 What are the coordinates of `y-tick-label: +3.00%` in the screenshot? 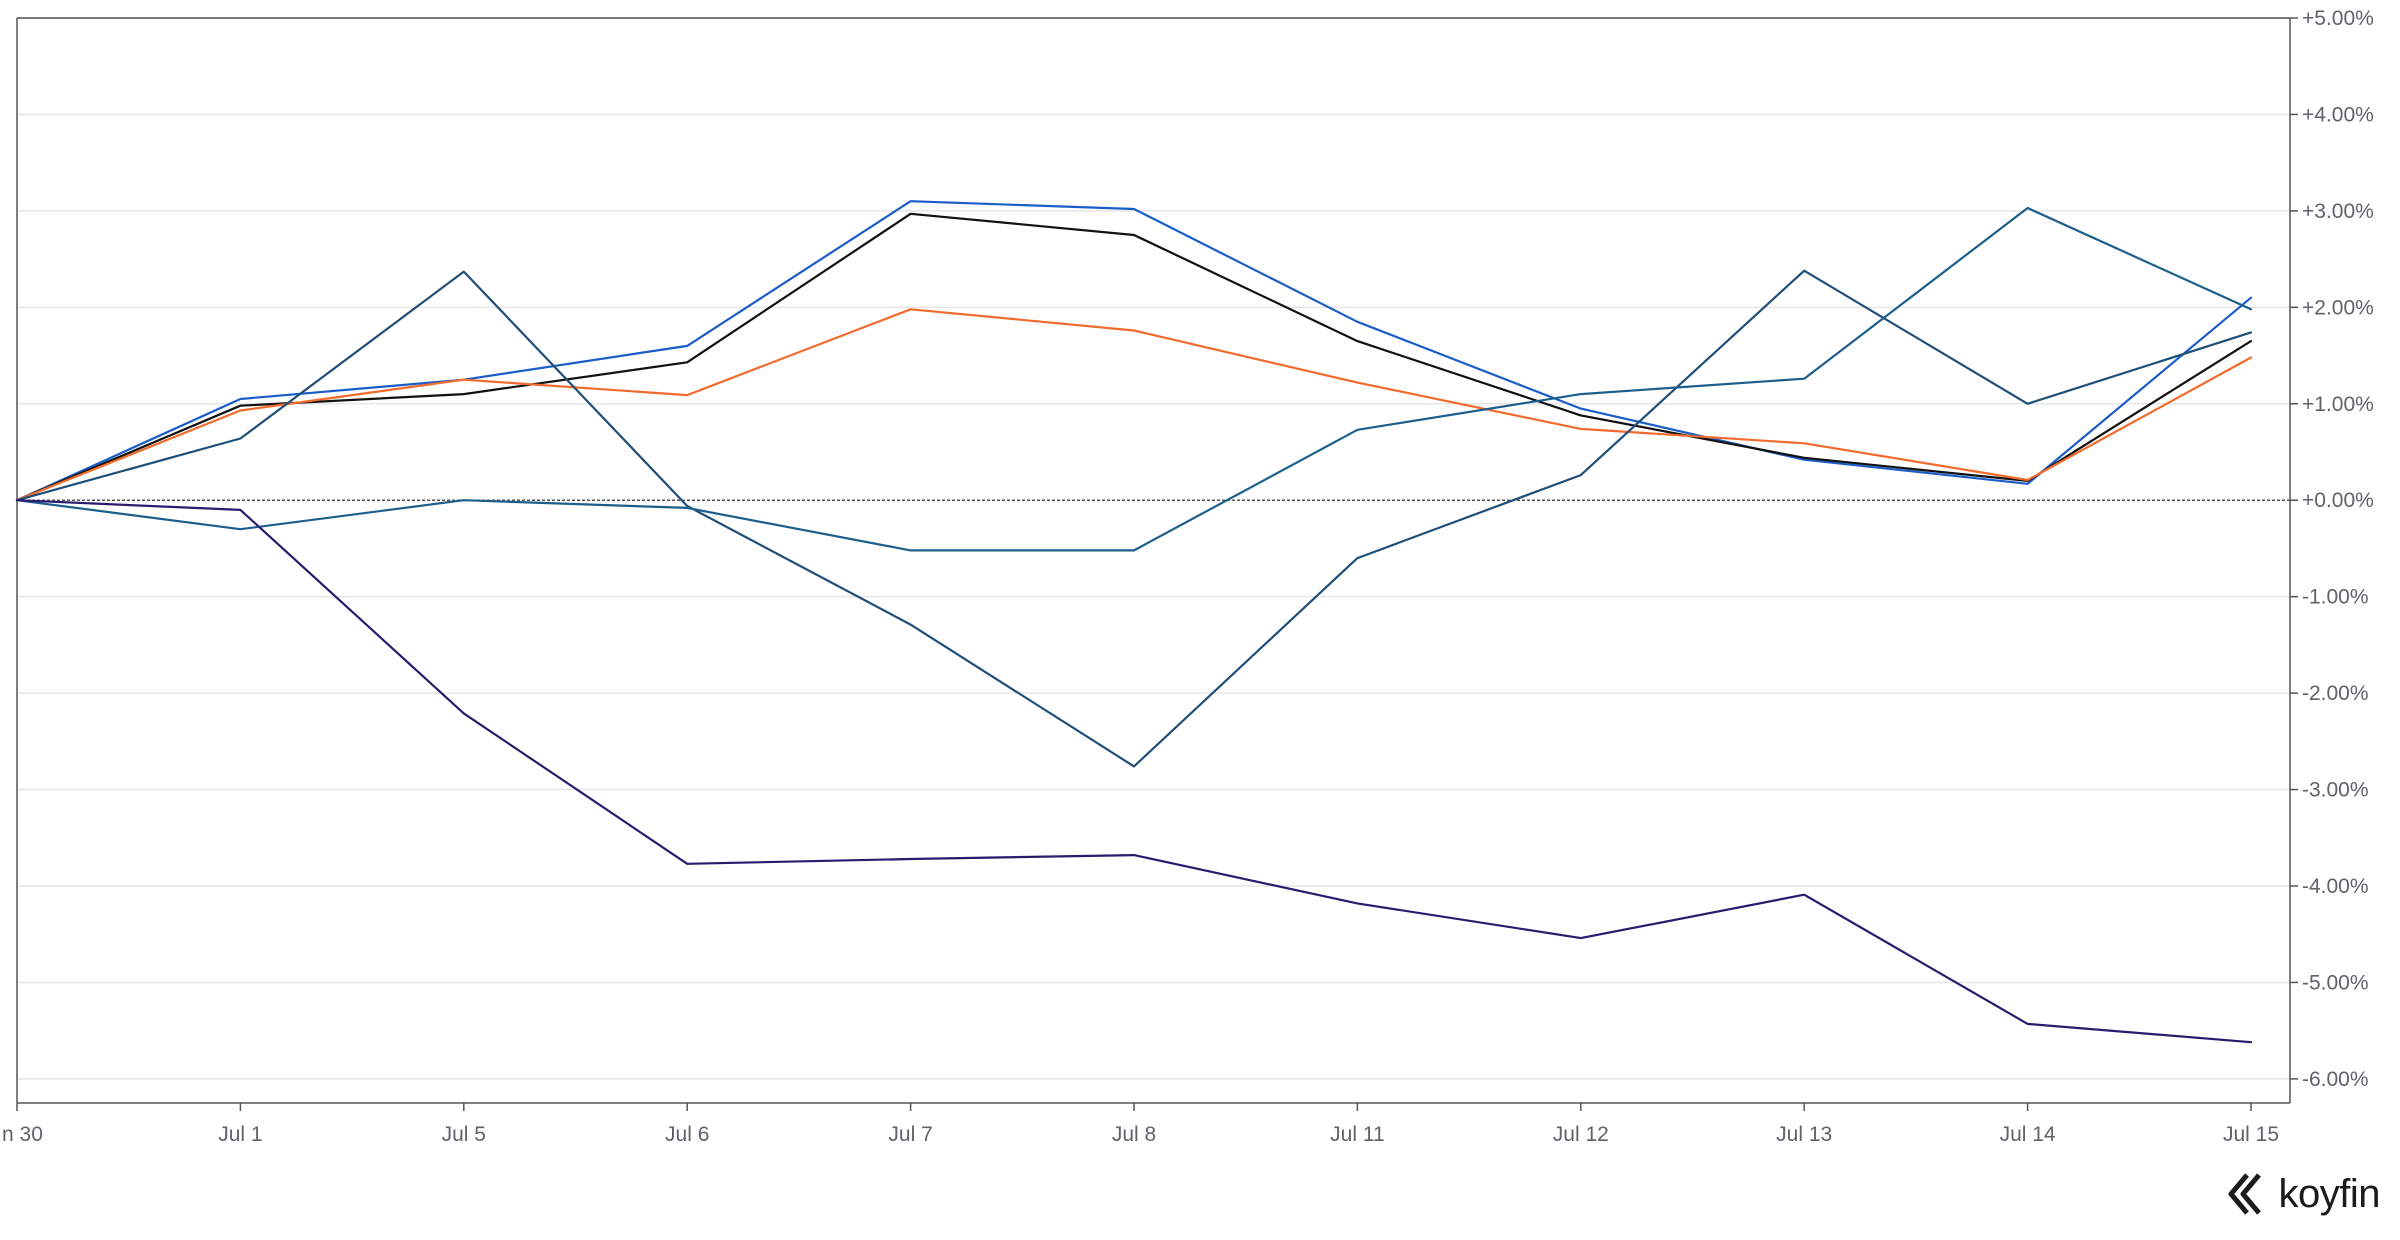 It's located at (2338, 211).